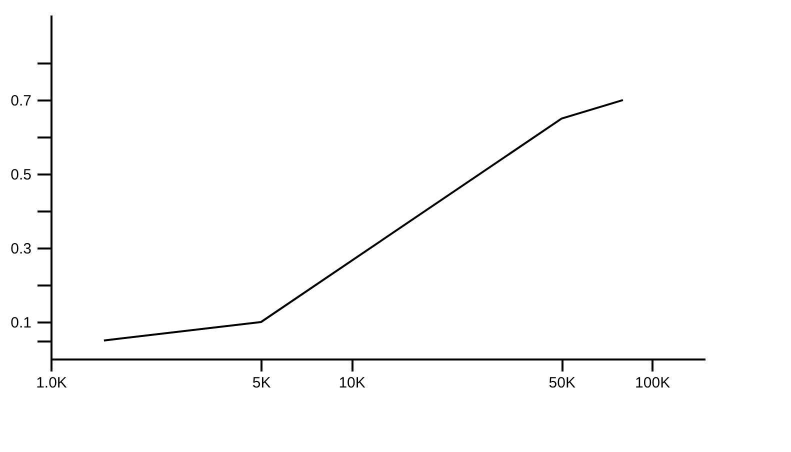 The height and width of the screenshot is (452, 791). What do you see at coordinates (21, 323) in the screenshot?
I see `y-tick-label: 0.1` at bounding box center [21, 323].